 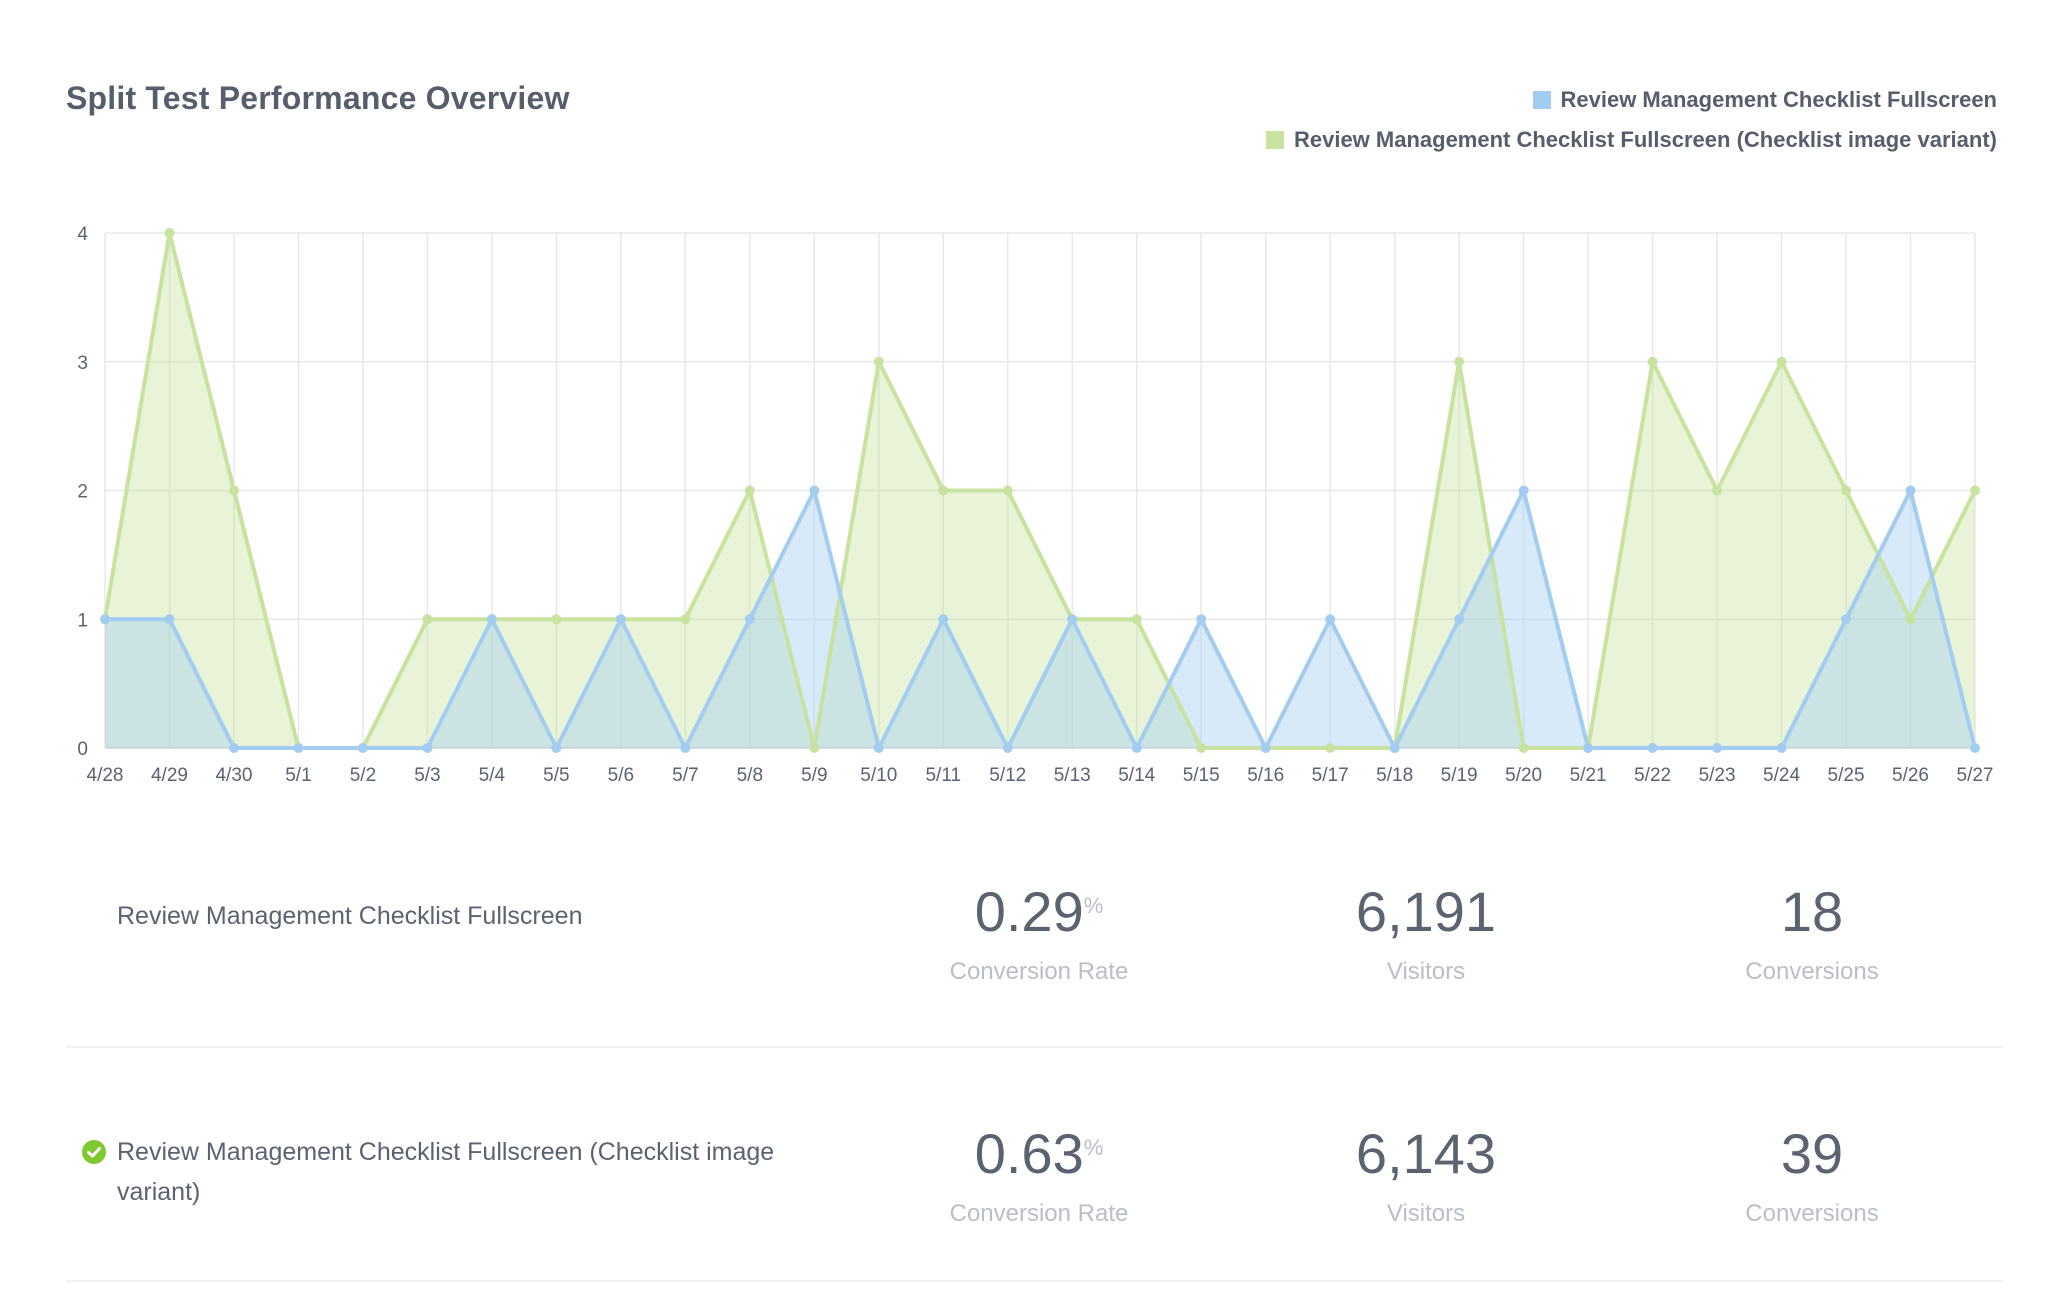 I want to click on visitors-metric: 6,143 Visitors, so click(x=1426, y=1175).